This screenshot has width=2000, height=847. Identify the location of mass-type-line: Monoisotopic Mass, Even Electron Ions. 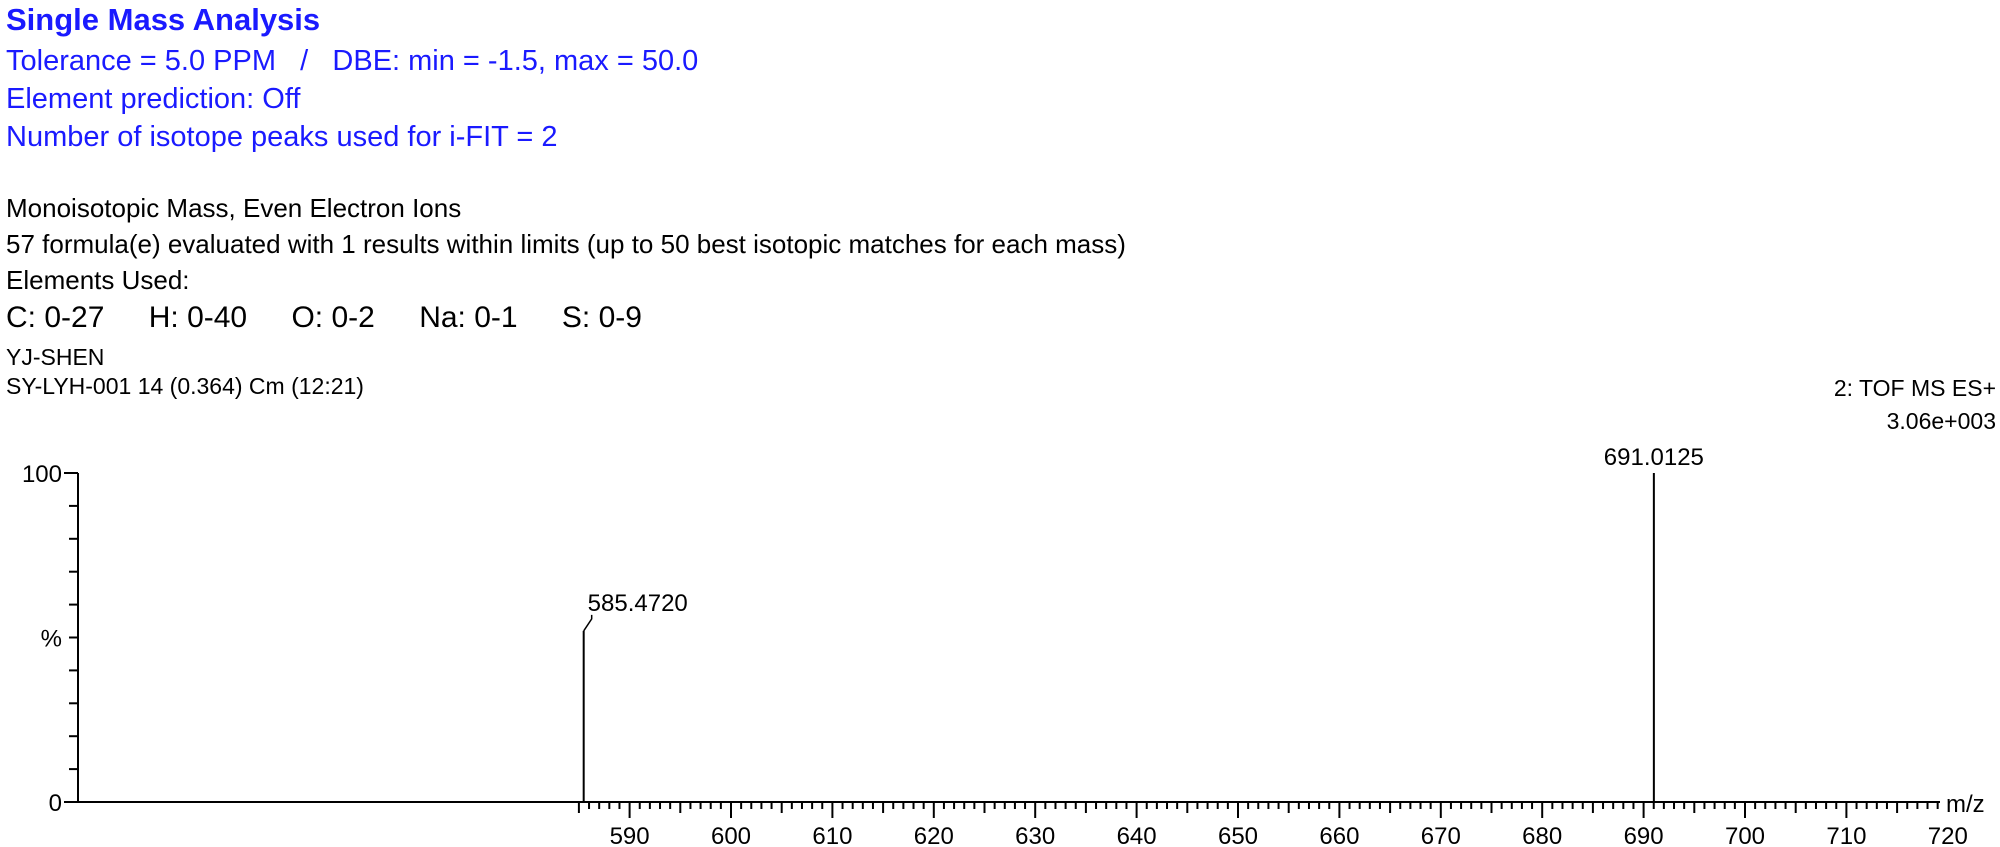
(234, 208).